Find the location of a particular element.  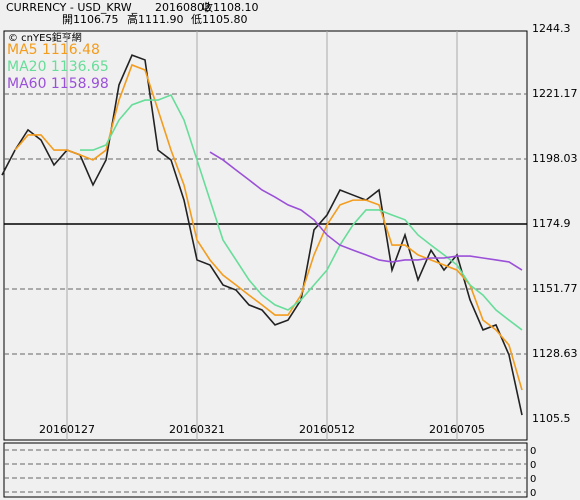

x-tick-label: 20160512 is located at coordinates (327, 429).